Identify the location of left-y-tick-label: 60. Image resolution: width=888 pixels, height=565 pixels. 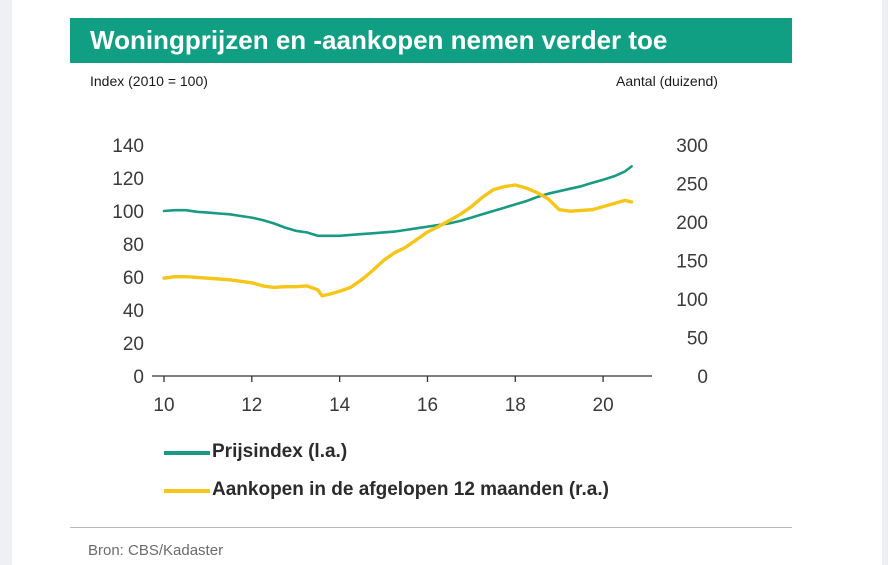
(133, 278).